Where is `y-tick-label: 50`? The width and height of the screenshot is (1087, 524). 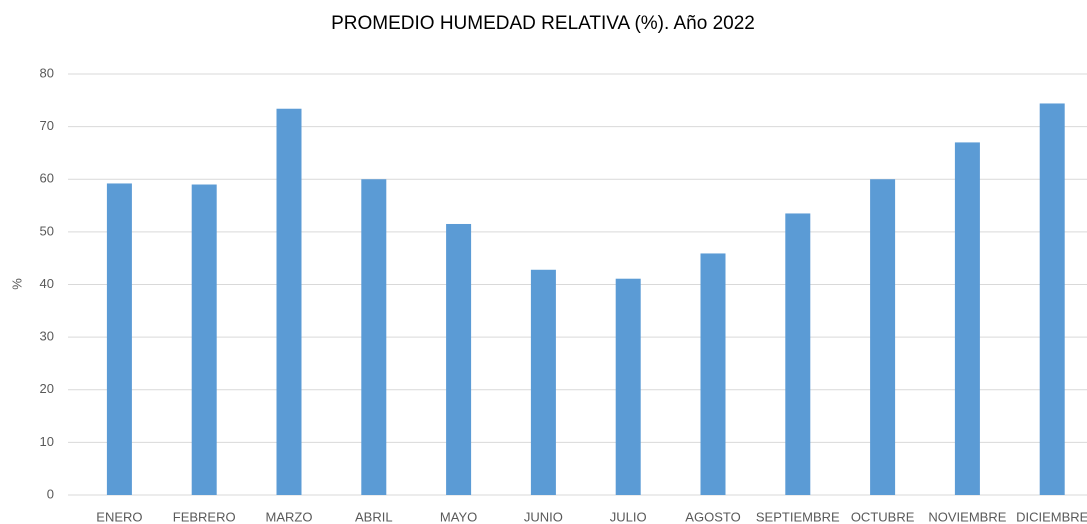
y-tick-label: 50 is located at coordinates (47, 230).